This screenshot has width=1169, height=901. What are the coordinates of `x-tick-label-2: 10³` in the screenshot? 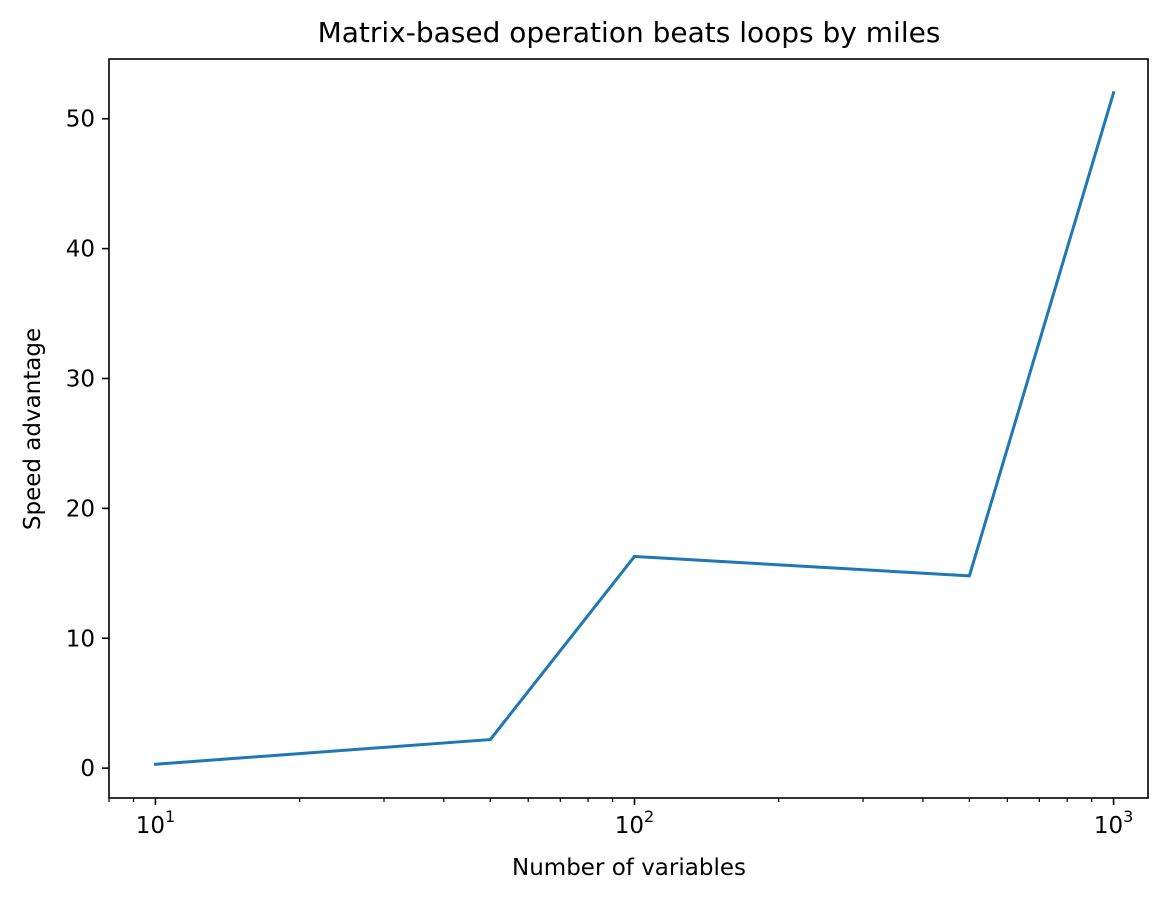 It's located at (1113, 823).